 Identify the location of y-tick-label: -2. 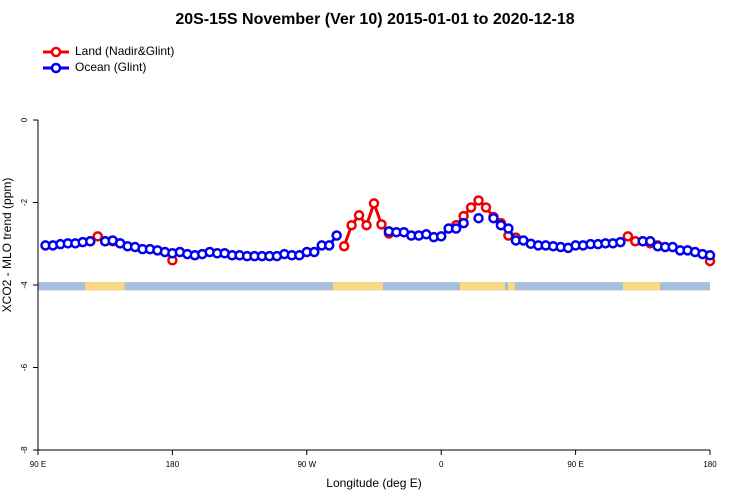
(24, 202).